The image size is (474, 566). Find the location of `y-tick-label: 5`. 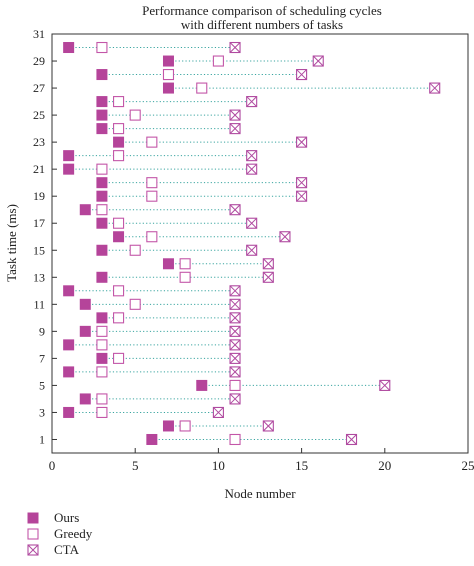

y-tick-label: 5 is located at coordinates (42, 385).